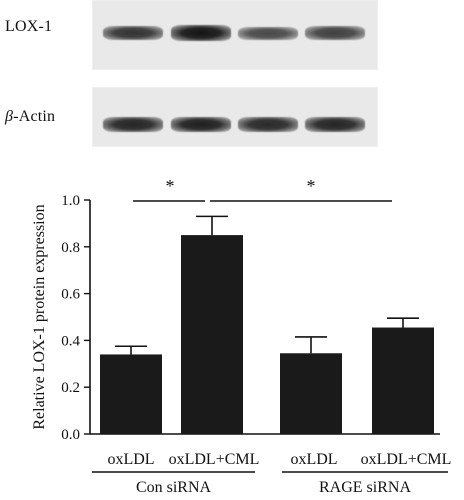 Image resolution: width=464 pixels, height=500 pixels. Describe the element at coordinates (130, 459) in the screenshot. I see `category-label-1: oxLDL` at that location.